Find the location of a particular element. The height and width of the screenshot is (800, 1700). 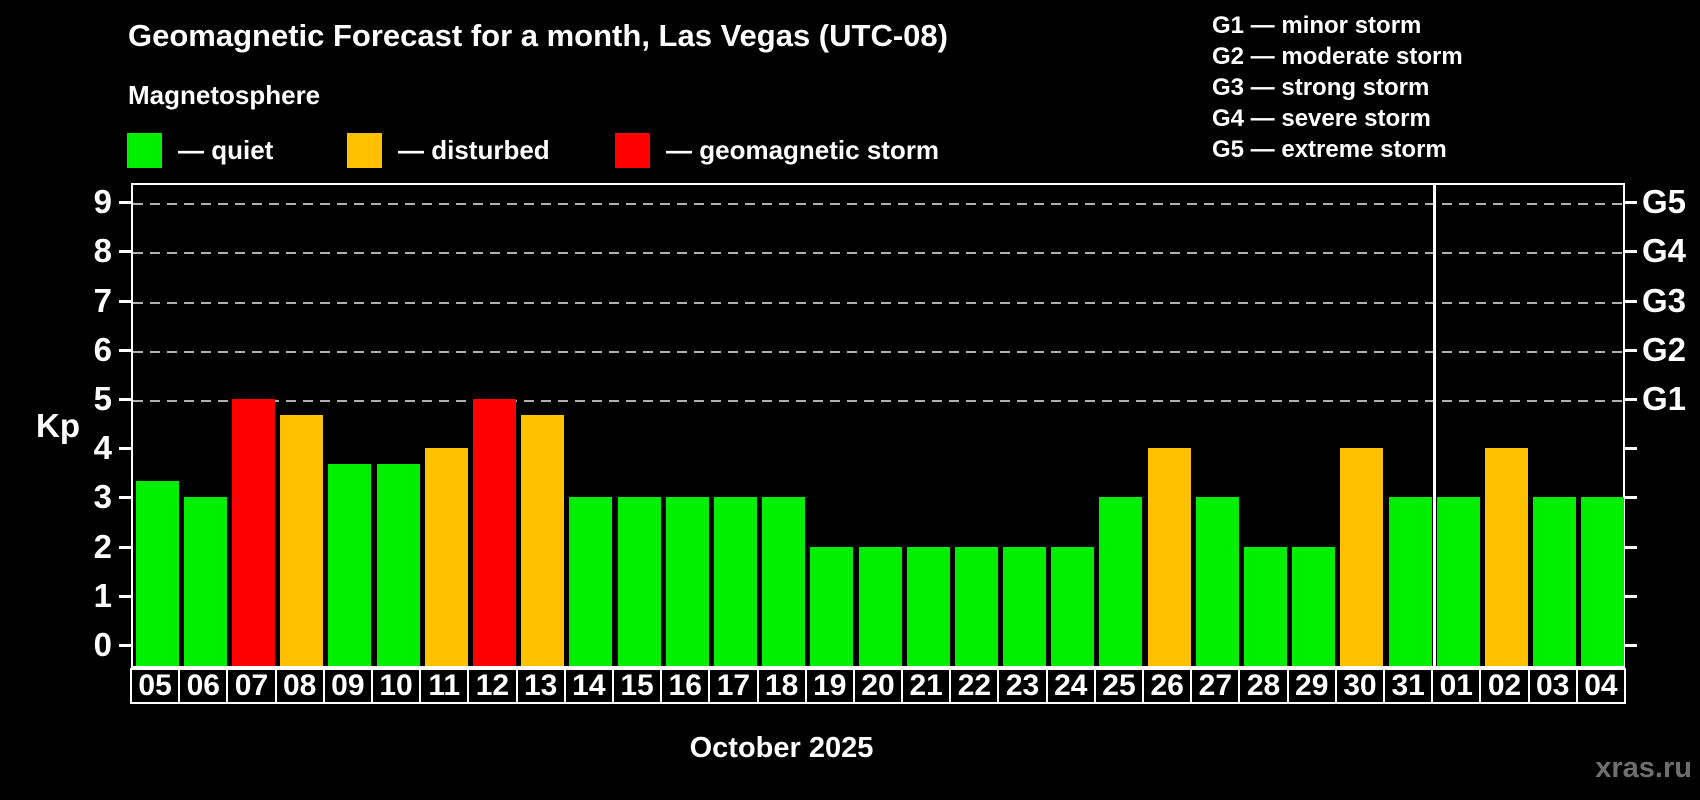

day-label-box: 20 is located at coordinates (878, 686).